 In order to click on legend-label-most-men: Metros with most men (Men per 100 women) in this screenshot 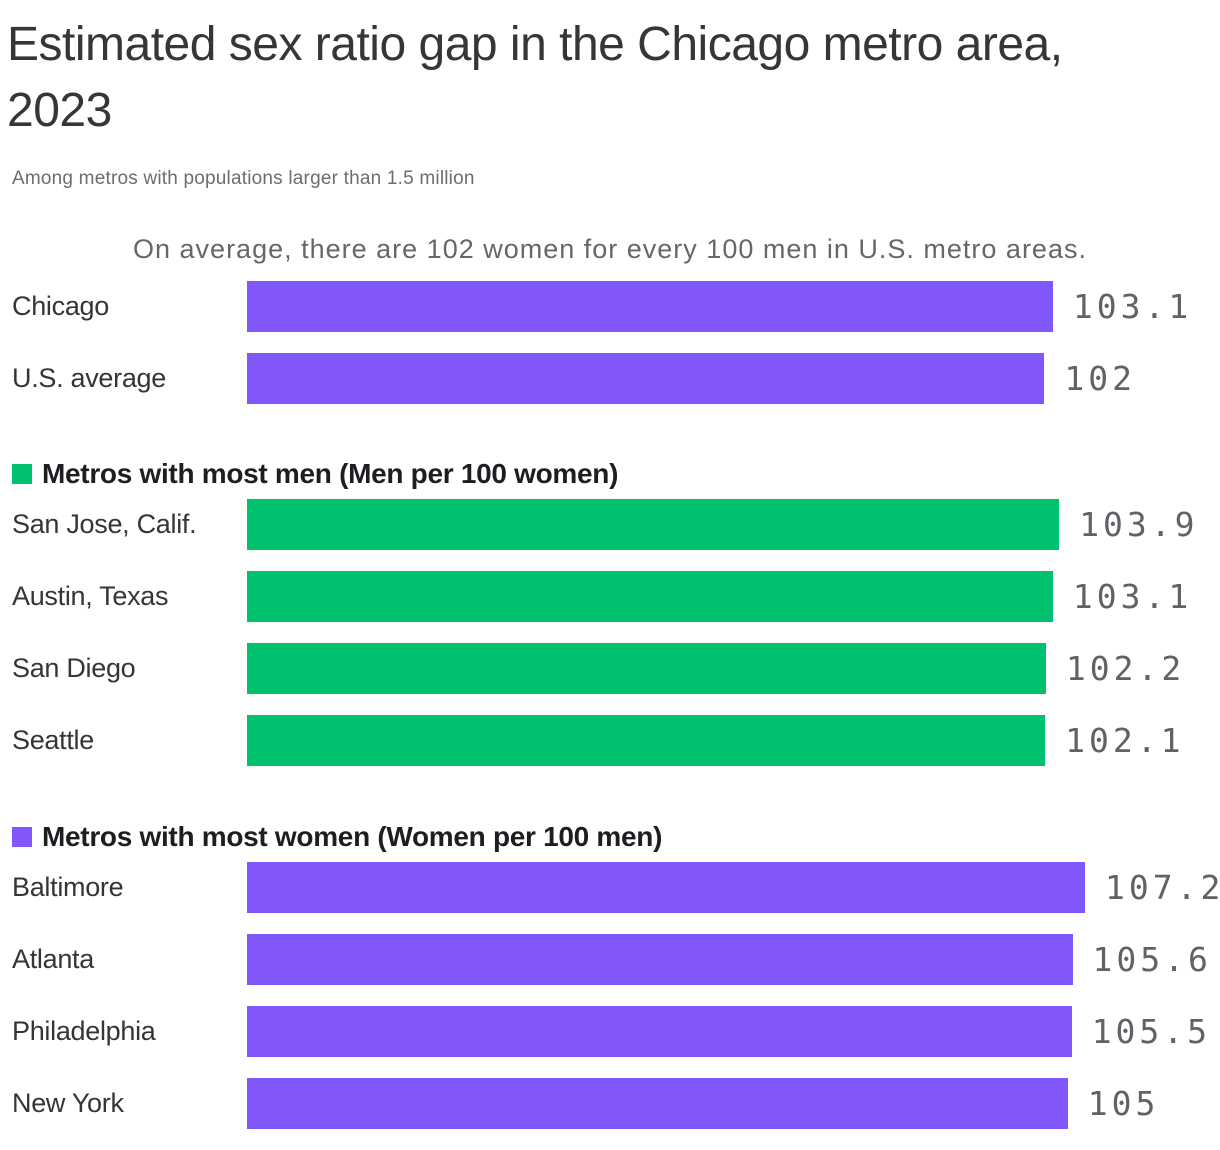, I will do `click(330, 473)`.